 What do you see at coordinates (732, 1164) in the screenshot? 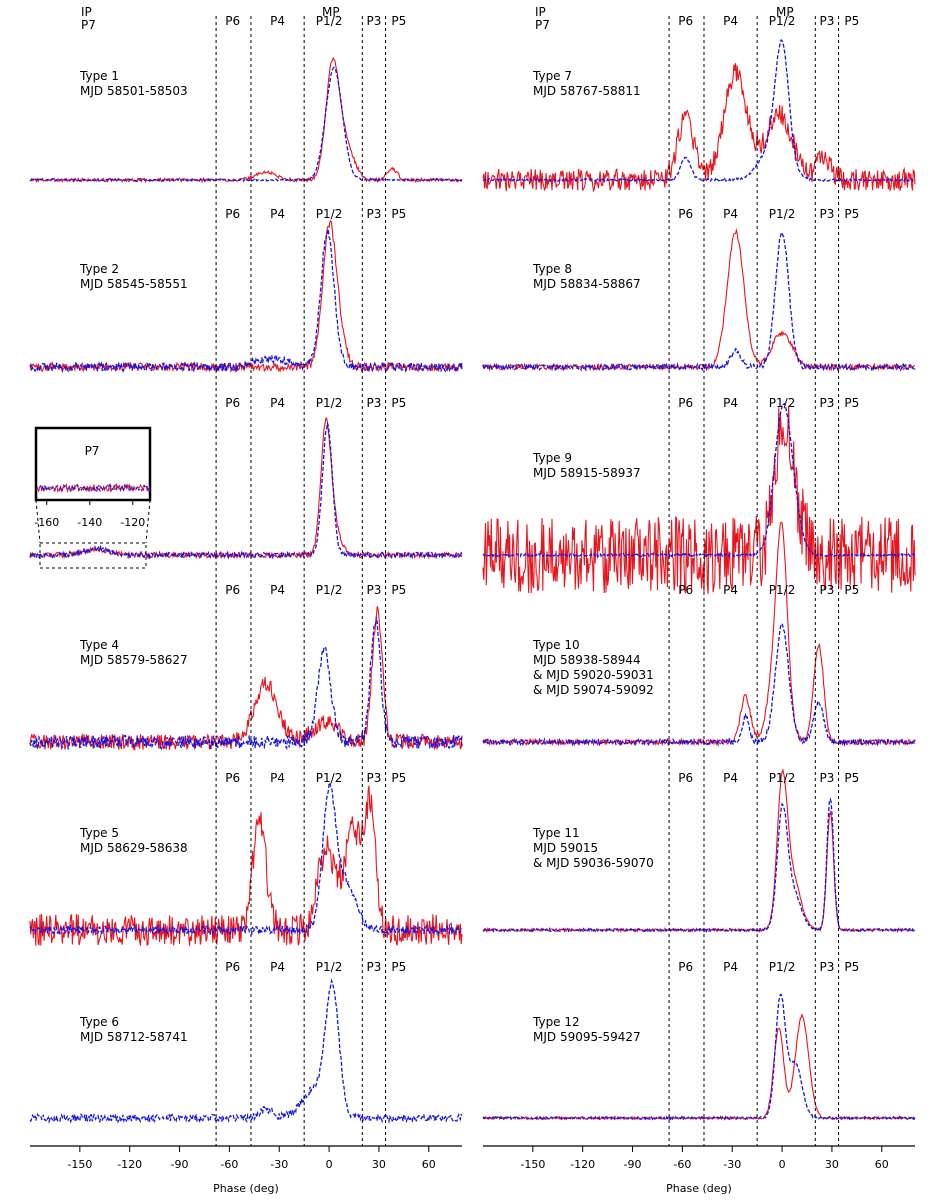
I see `x-tick-label: -30` at bounding box center [732, 1164].